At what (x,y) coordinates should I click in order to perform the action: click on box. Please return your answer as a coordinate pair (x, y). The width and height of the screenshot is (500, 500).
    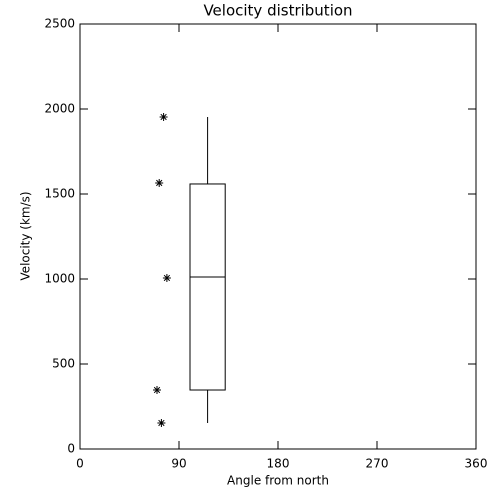
    Looking at the image, I should click on (207, 287).